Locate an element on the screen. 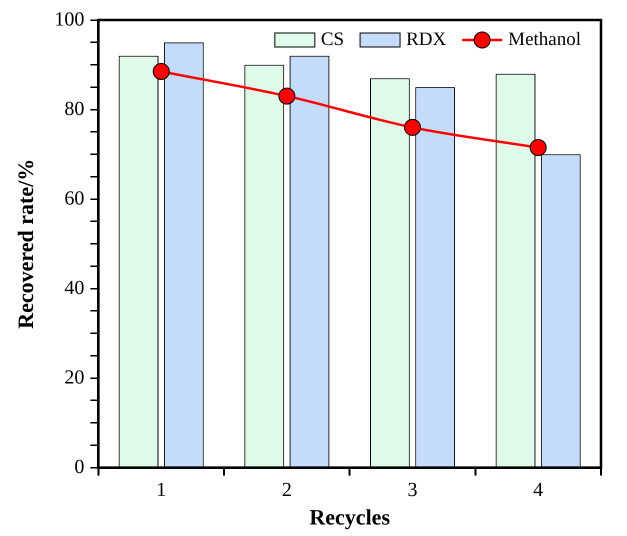 The height and width of the screenshot is (536, 627). legend-label: Methanol is located at coordinates (545, 39).